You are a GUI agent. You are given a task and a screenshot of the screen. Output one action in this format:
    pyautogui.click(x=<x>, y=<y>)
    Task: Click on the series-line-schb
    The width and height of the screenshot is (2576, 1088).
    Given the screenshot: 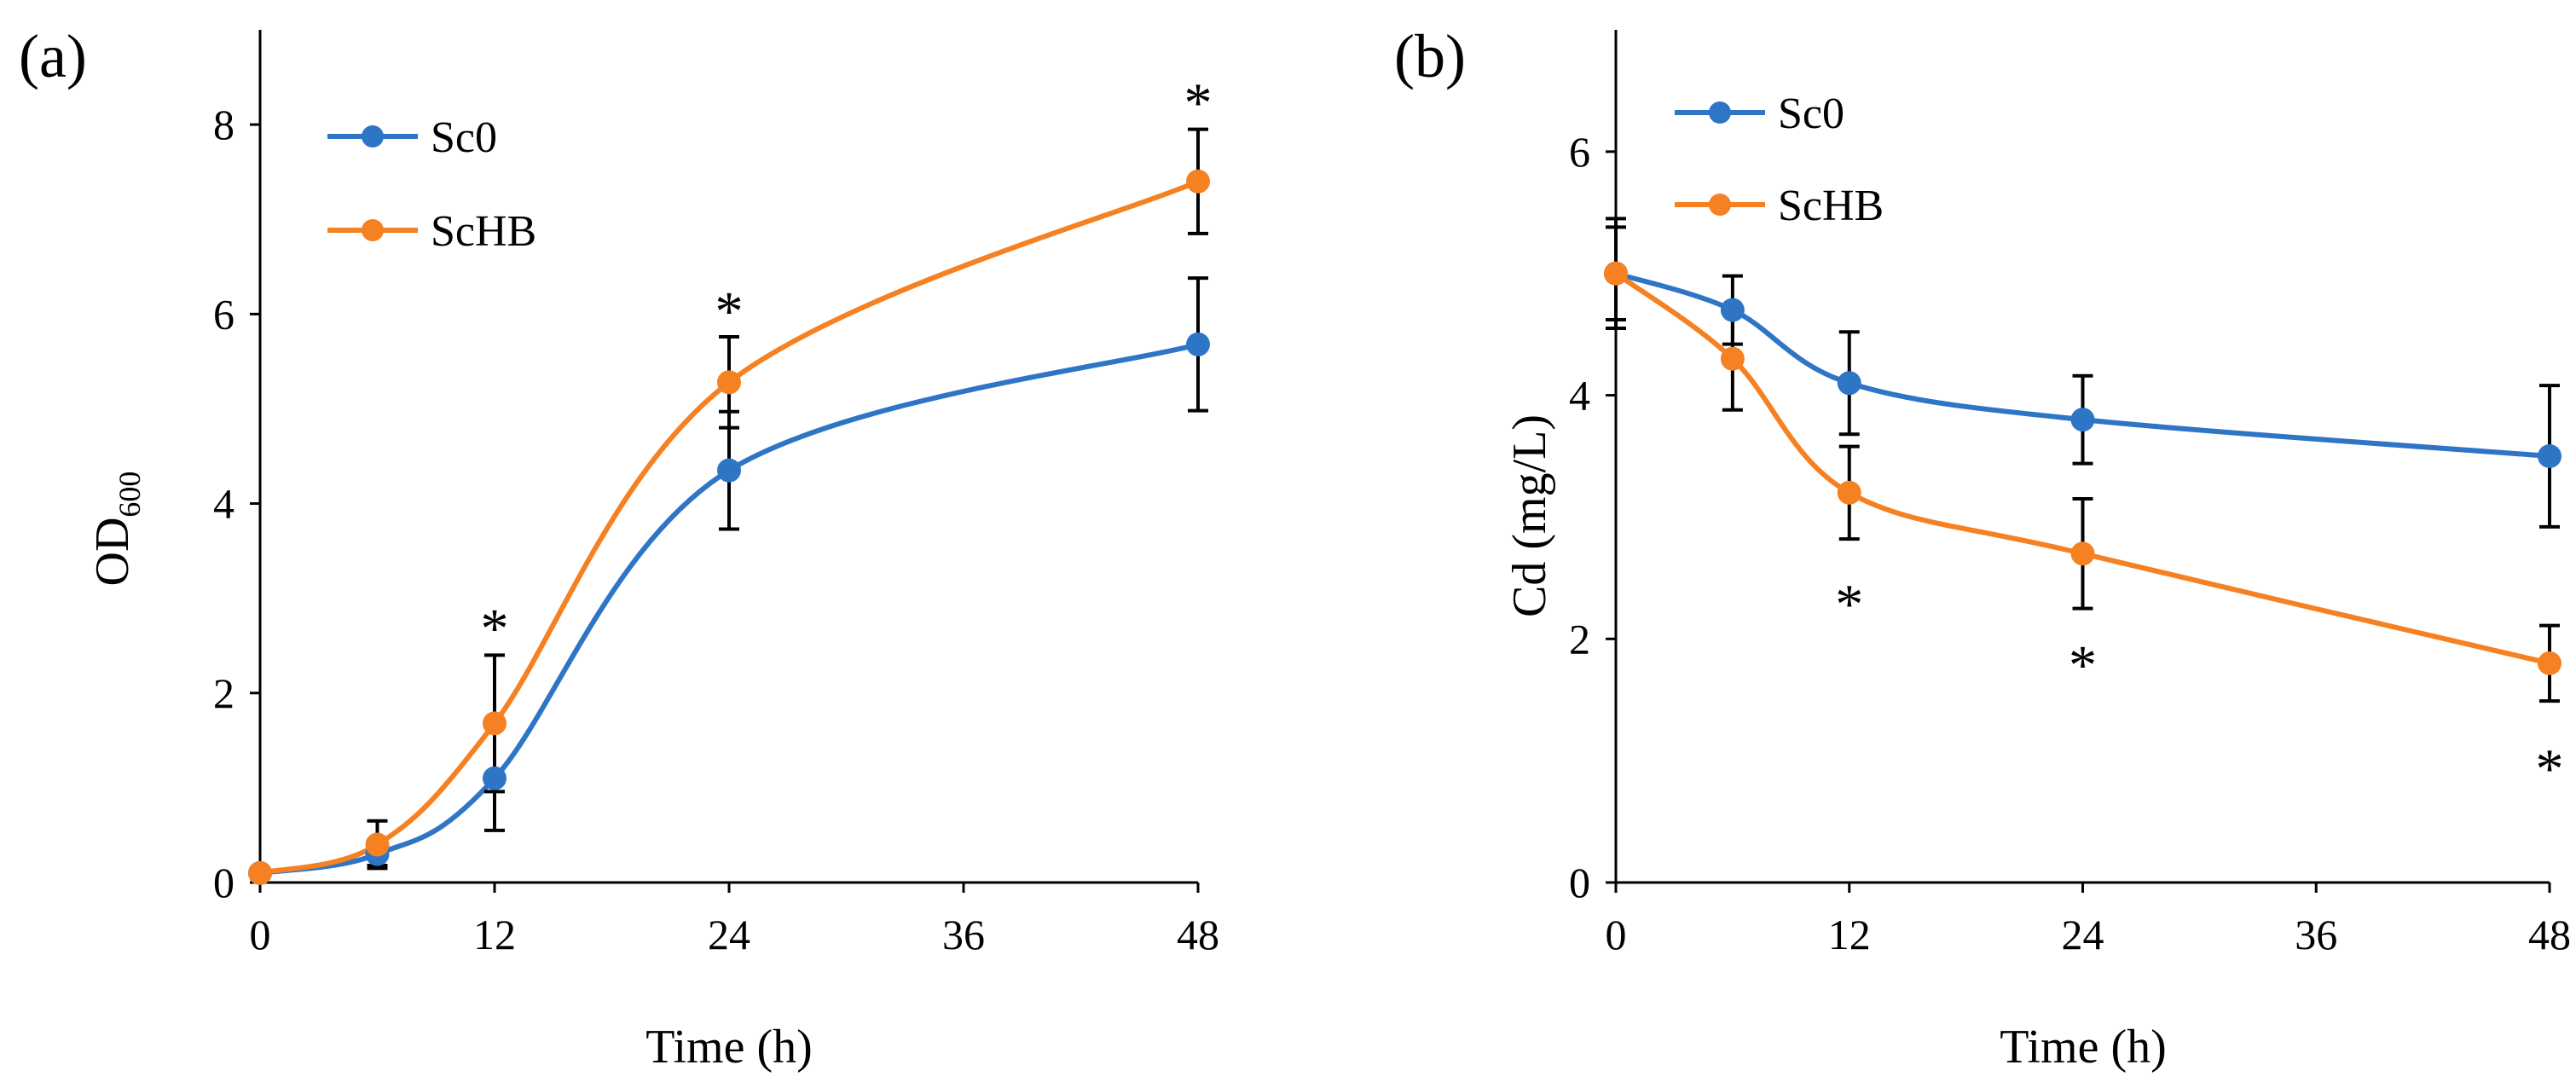 What is the action you would take?
    pyautogui.click(x=2082, y=468)
    